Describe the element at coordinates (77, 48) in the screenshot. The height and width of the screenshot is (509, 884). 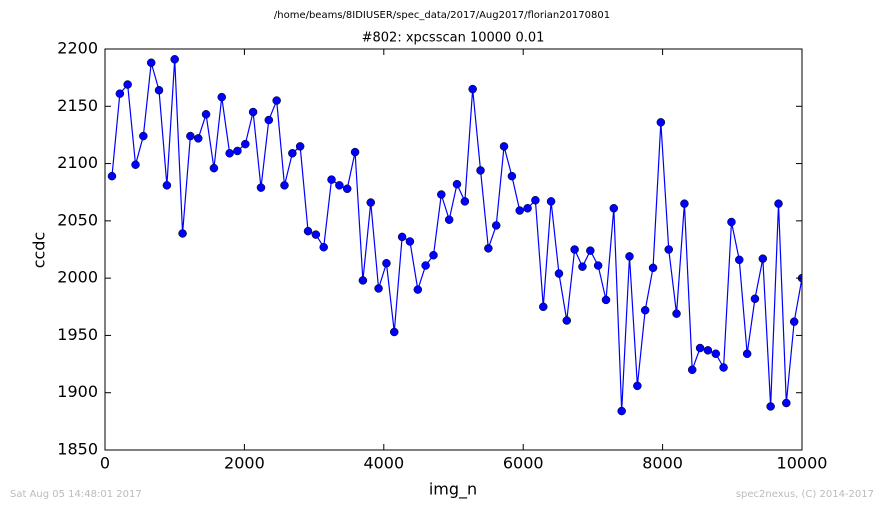
I see `y-tick-label: 2200` at that location.